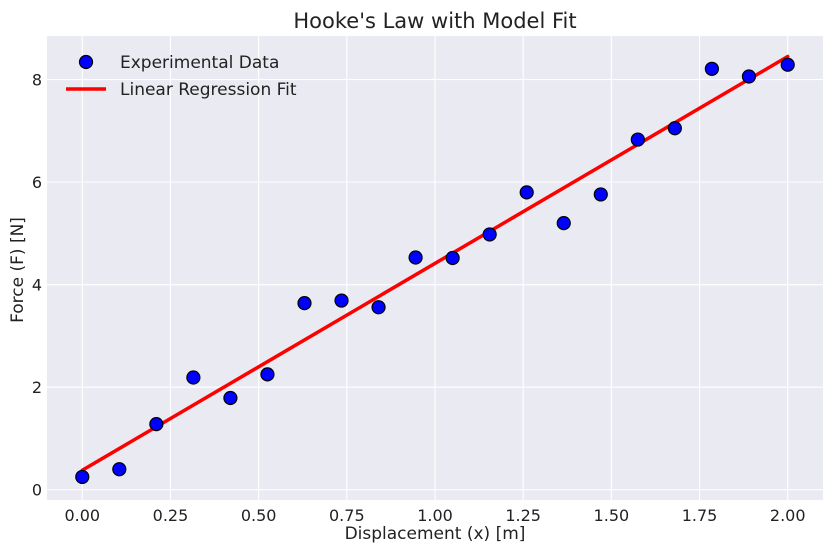  What do you see at coordinates (181, 76) in the screenshot?
I see `legend: Experimental Data Linear Regression Fit` at bounding box center [181, 76].